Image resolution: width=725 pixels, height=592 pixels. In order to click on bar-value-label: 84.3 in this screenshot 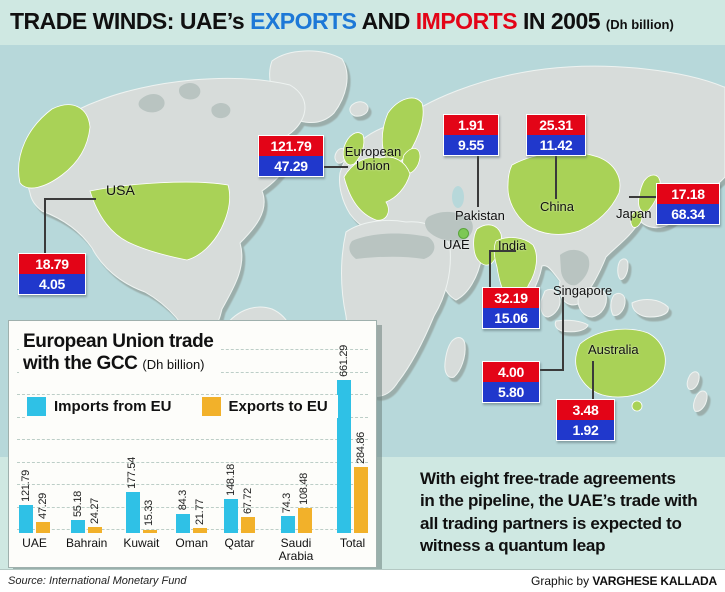, I will do `click(182, 500)`.